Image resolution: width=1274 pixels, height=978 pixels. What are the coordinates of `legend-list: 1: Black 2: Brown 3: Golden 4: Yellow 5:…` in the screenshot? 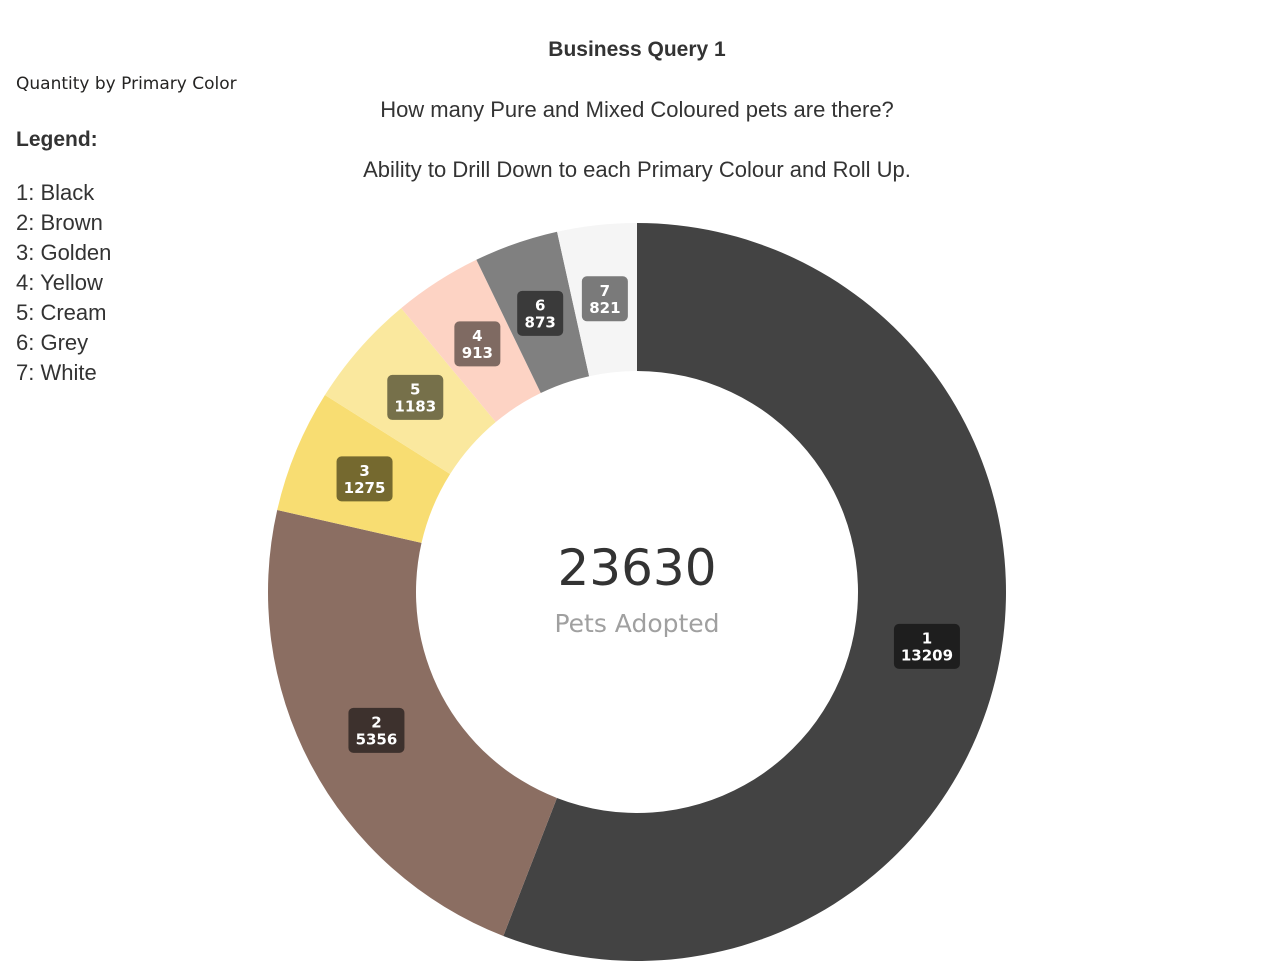 It's located at (63, 283).